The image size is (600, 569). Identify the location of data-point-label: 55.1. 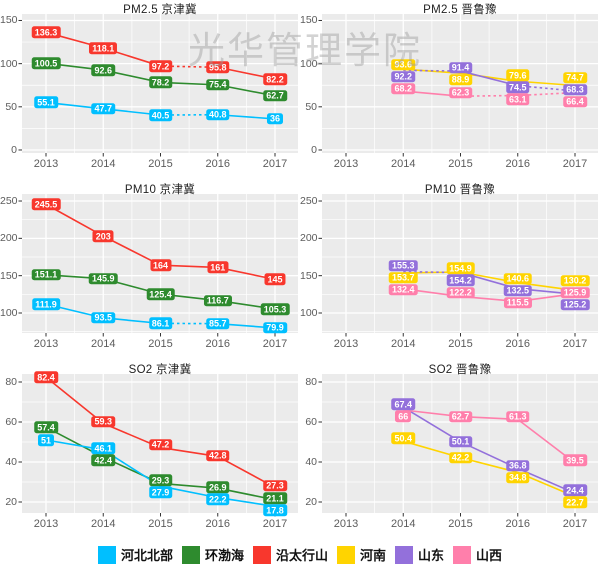
(46, 102).